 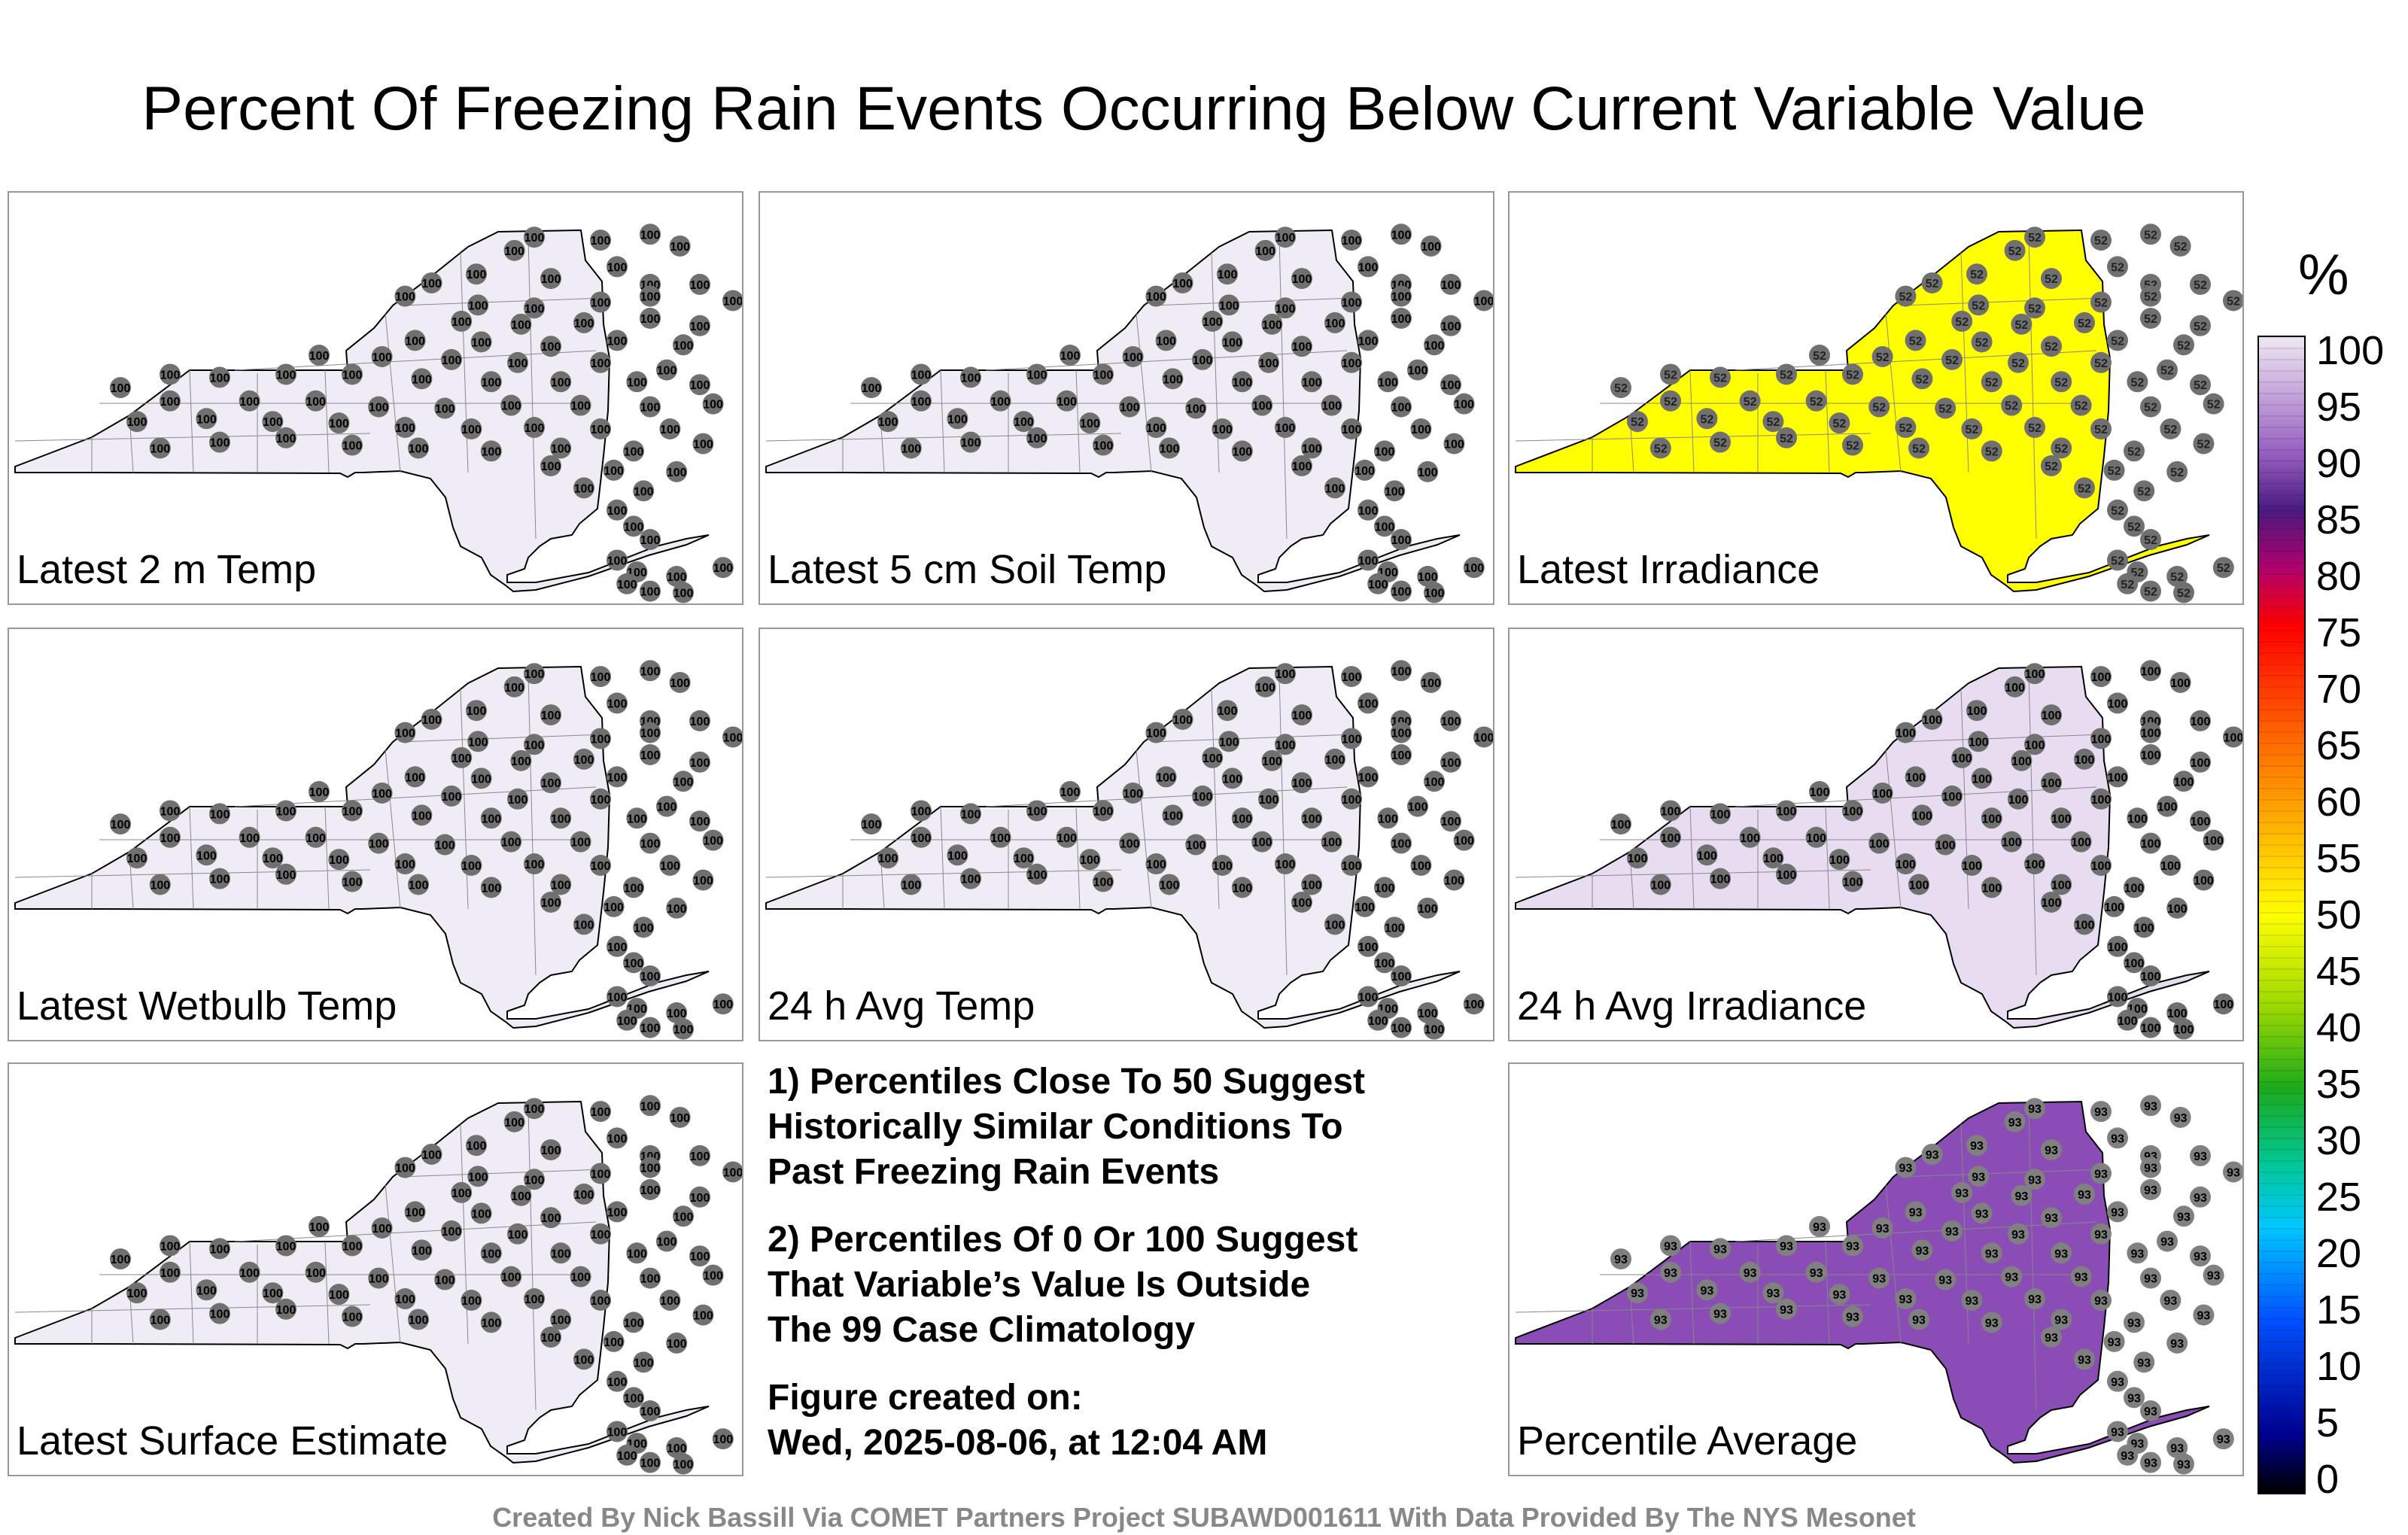 What do you see at coordinates (1113, 411) in the screenshot?
I see `state-outline` at bounding box center [1113, 411].